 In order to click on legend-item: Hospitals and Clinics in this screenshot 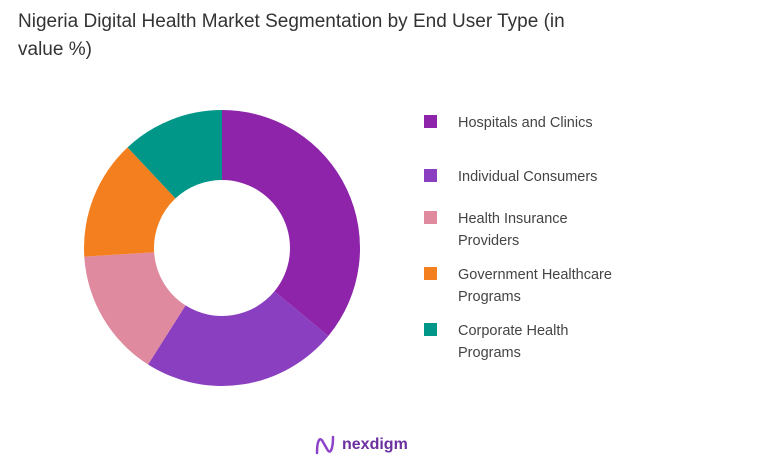, I will do `click(554, 123)`.